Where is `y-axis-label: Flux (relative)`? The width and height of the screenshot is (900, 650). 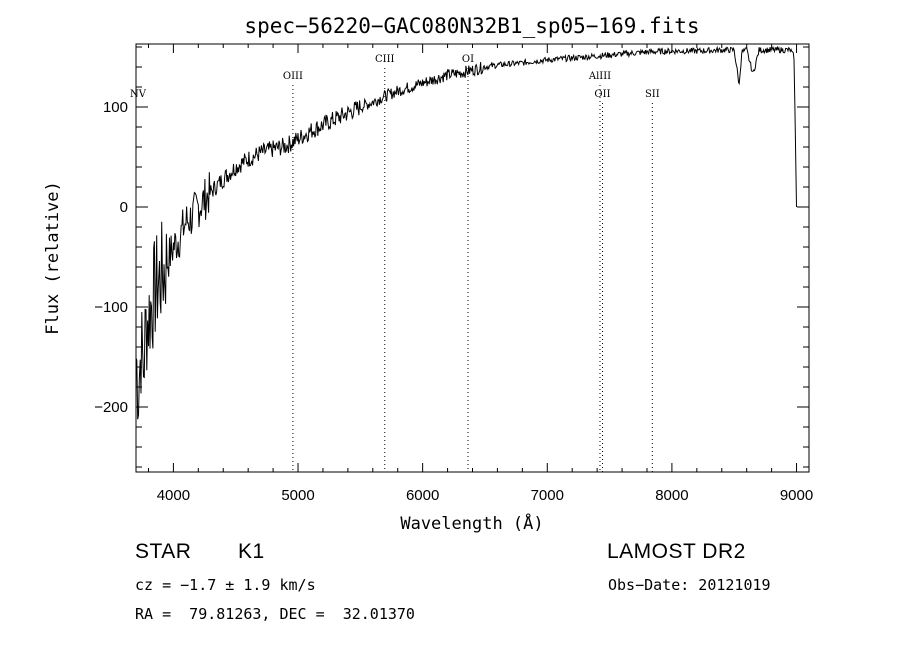
y-axis-label: Flux (relative) is located at coordinates (53, 258).